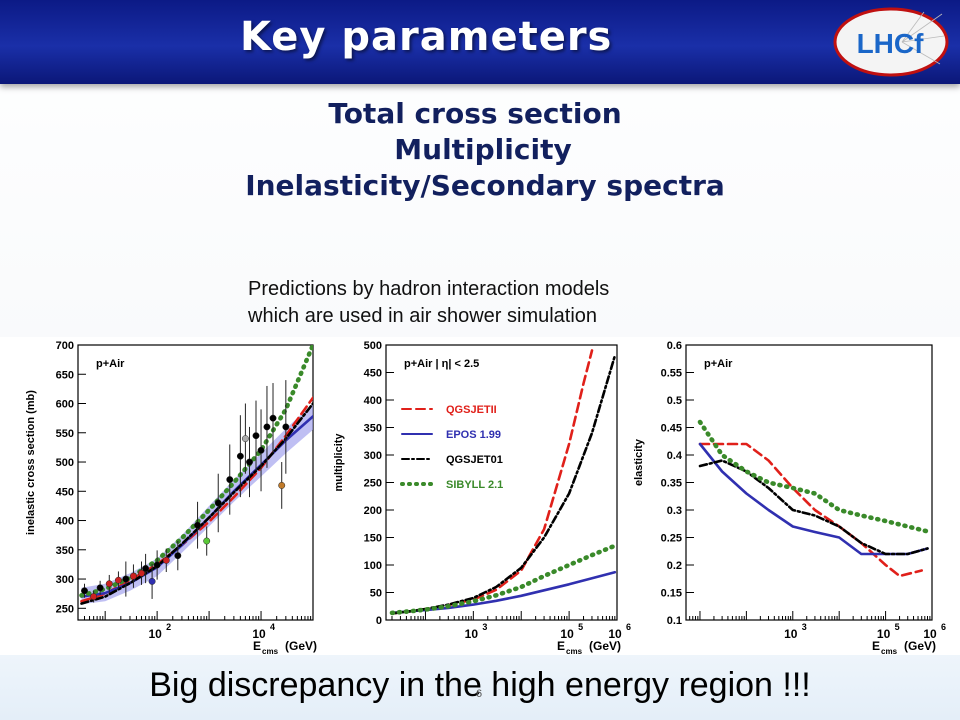 Image resolution: width=960 pixels, height=720 pixels. Describe the element at coordinates (373, 539) in the screenshot. I see `y-tick-label: 150` at that location.